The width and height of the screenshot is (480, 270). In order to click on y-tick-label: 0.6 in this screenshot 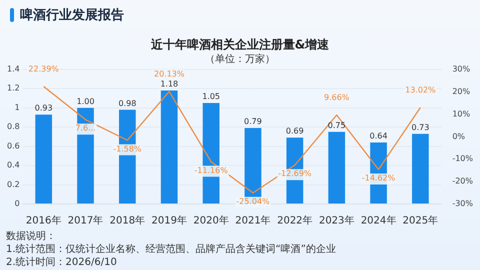, I will do `click(13, 145)`.